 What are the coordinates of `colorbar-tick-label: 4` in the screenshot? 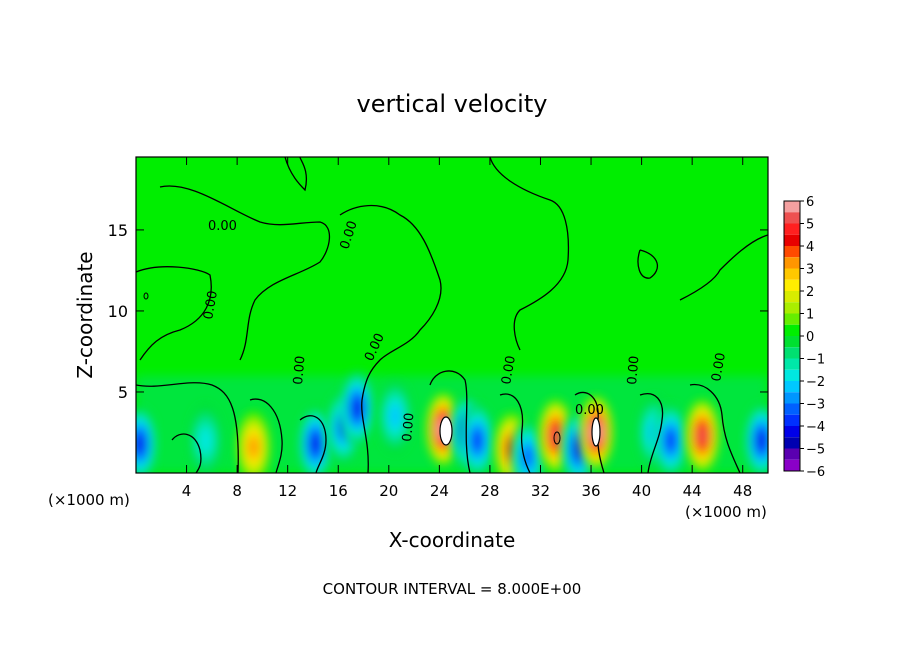 It's located at (810, 247).